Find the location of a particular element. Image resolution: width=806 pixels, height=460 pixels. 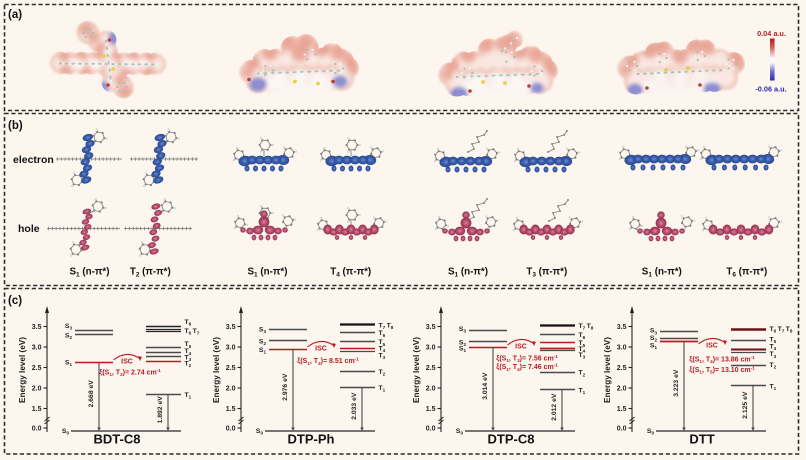

svg-text: 2.033 eV is located at coordinates (354, 406).